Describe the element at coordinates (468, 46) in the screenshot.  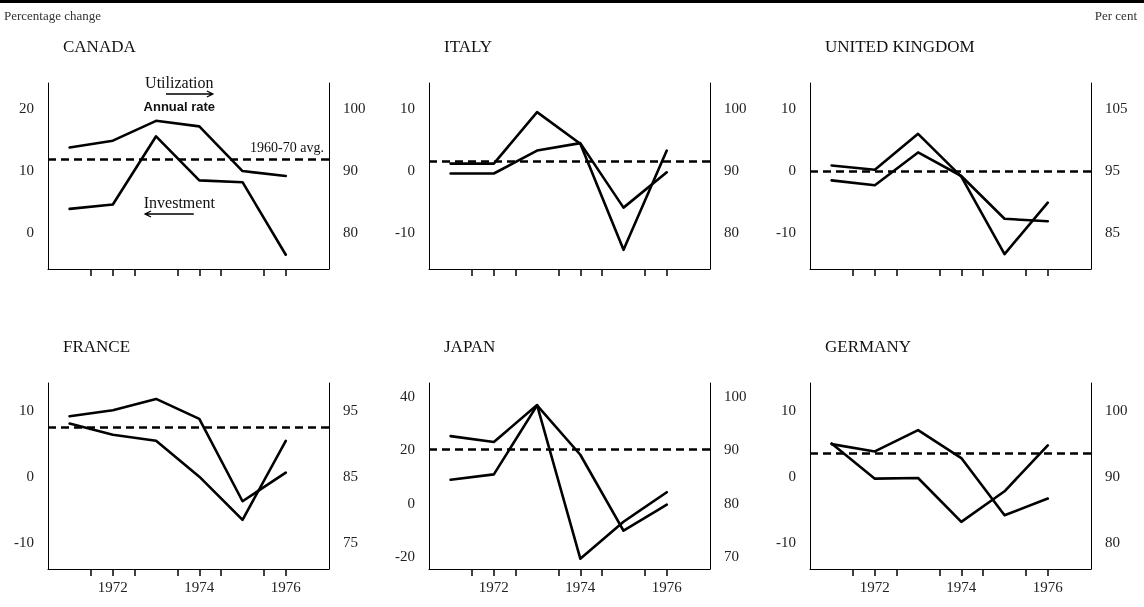
I see `chart-title: ITALY` at that location.